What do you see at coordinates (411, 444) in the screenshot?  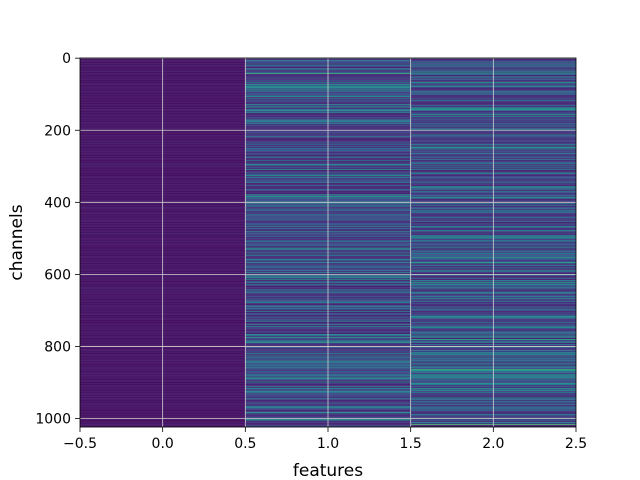 I see `x-tick-label: 1.5` at bounding box center [411, 444].